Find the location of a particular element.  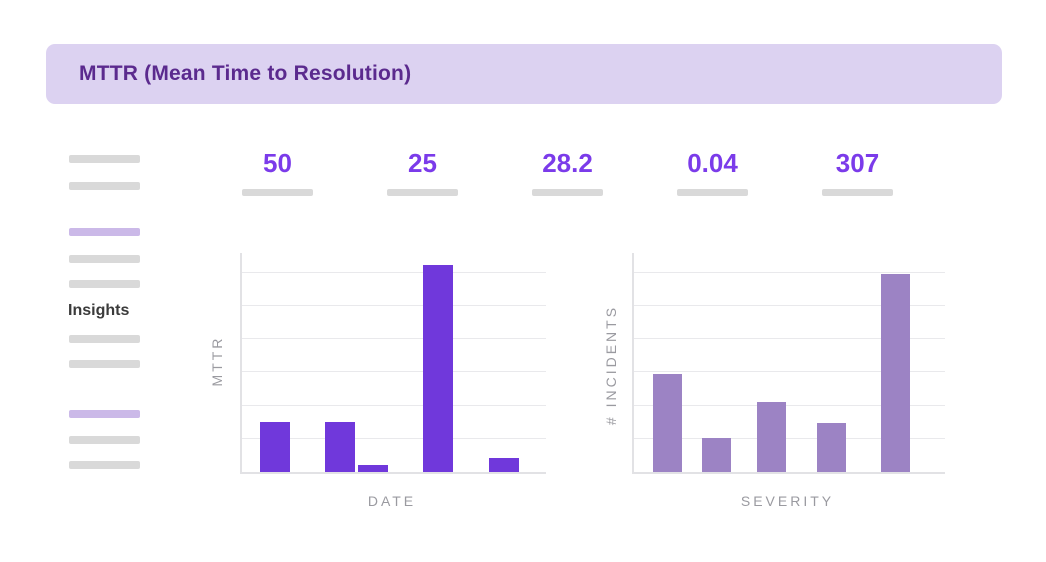

kpi-value: 50 is located at coordinates (277, 163).